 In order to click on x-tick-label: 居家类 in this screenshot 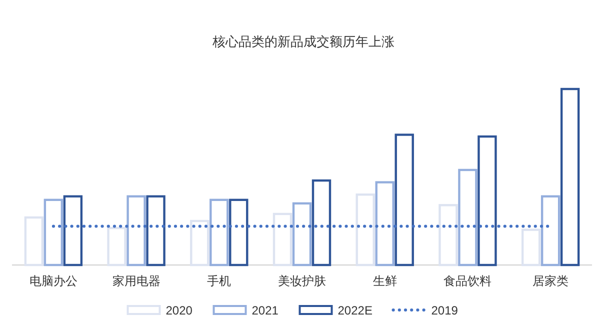, I will do `click(550, 281)`.